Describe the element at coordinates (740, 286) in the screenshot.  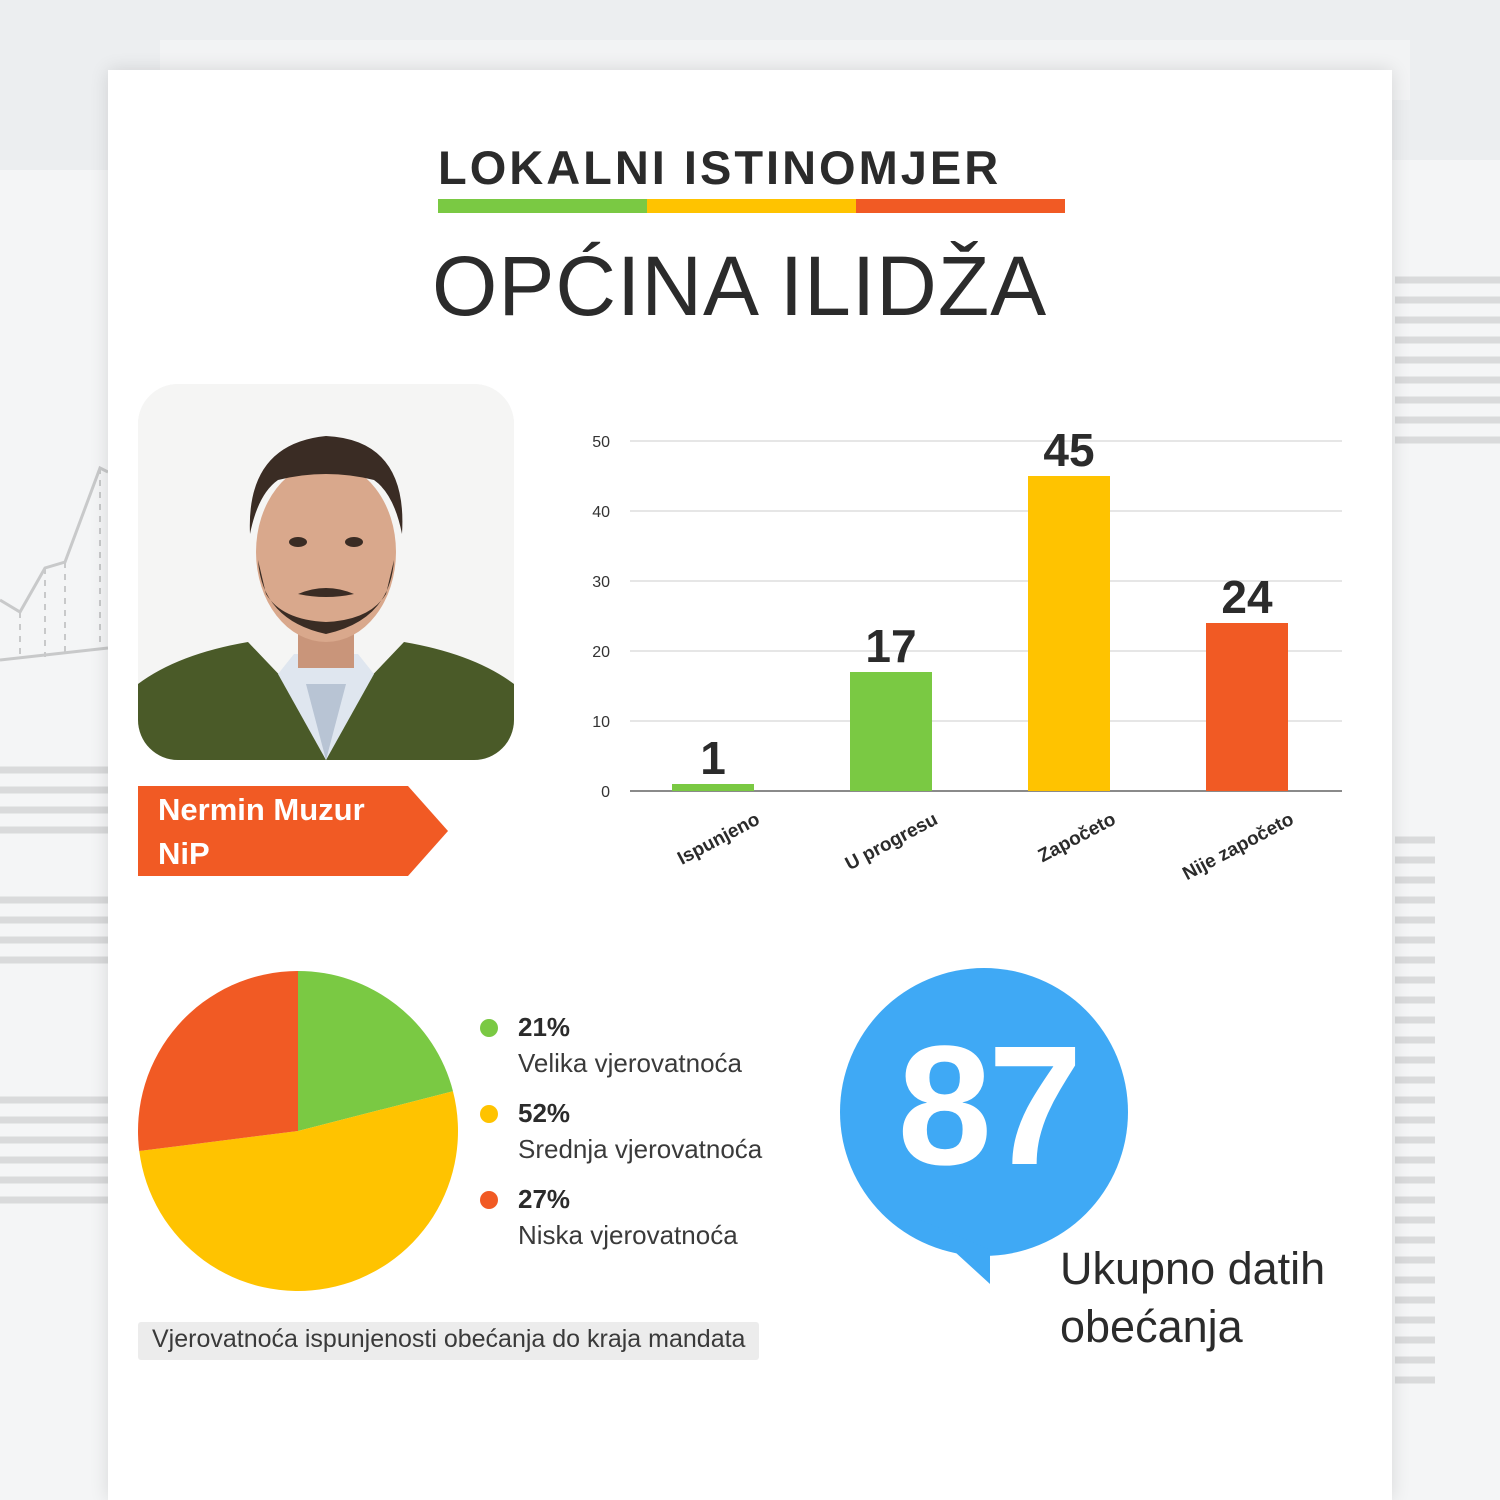
I see `page-subtitle: OPĆINA ILIDŽA` at that location.